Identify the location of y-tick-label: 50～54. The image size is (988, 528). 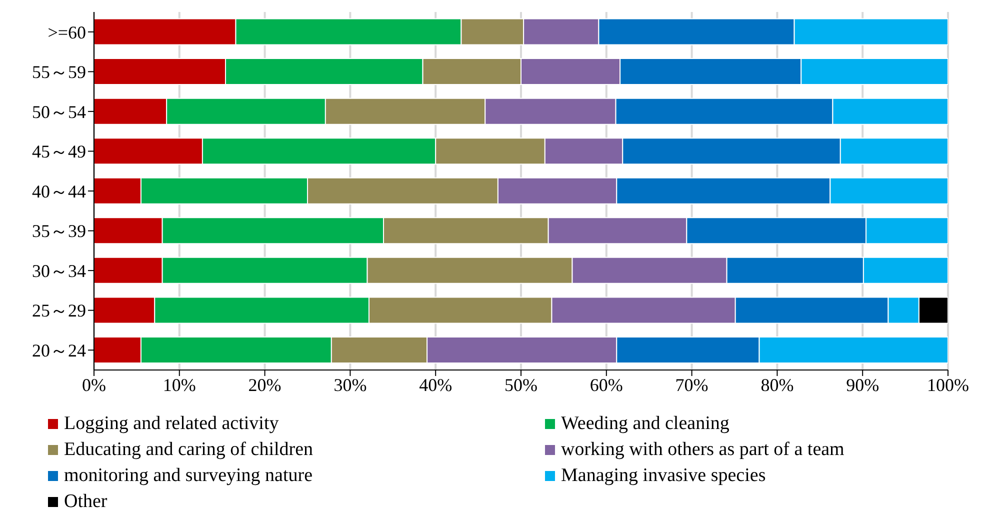
(59, 112).